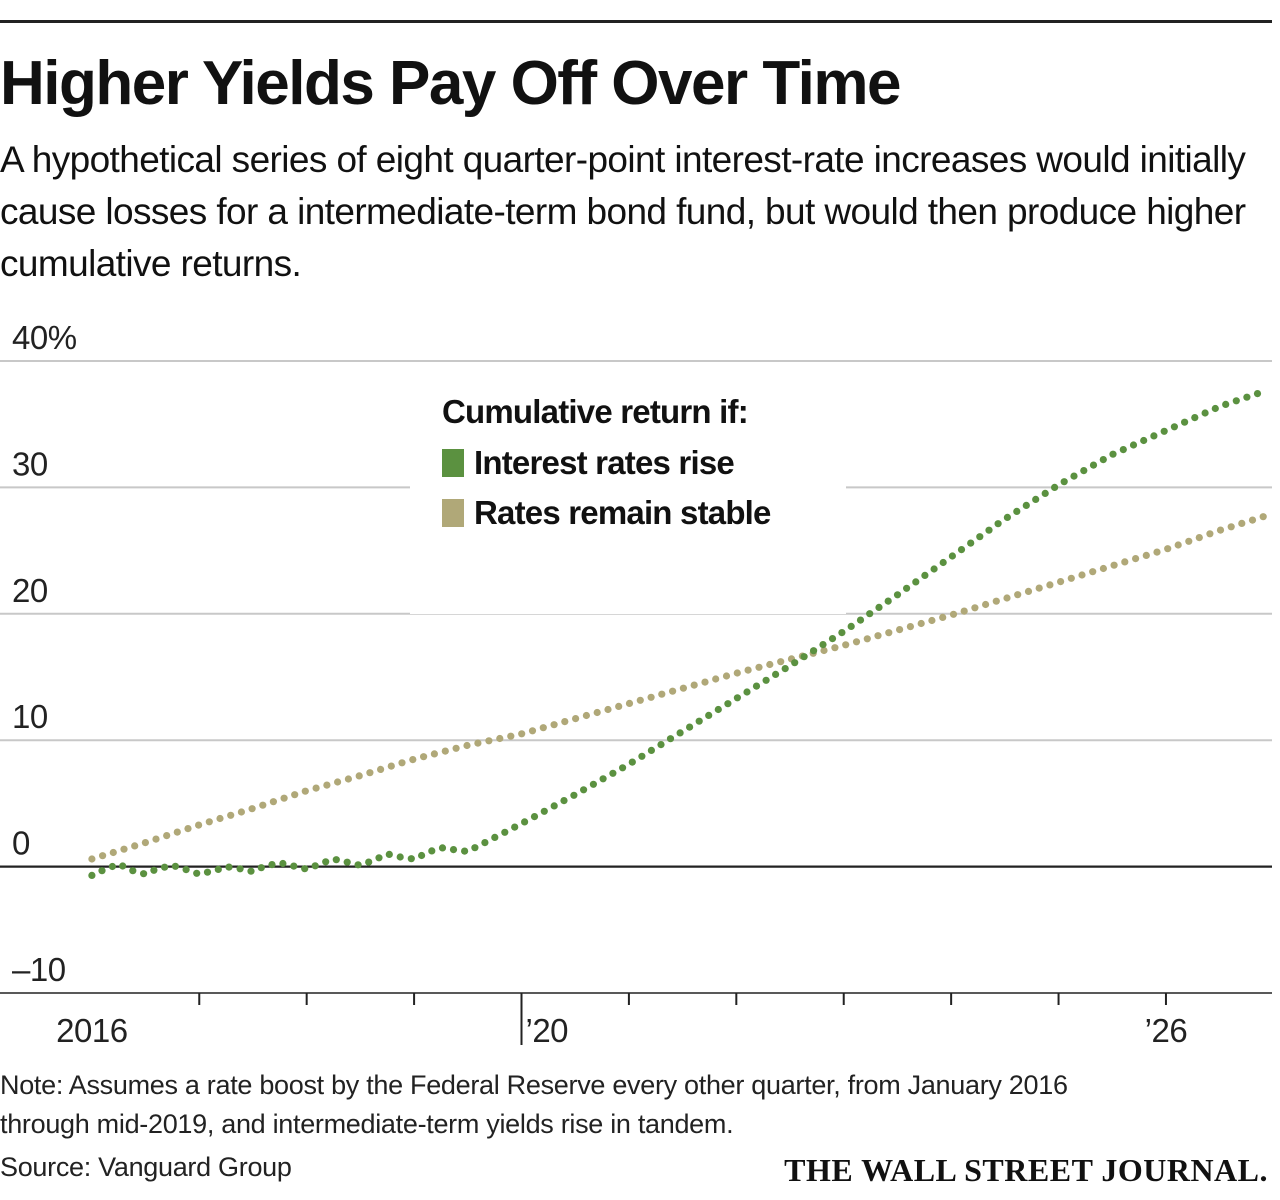  I want to click on x-tick-label: 2016, so click(91, 1030).